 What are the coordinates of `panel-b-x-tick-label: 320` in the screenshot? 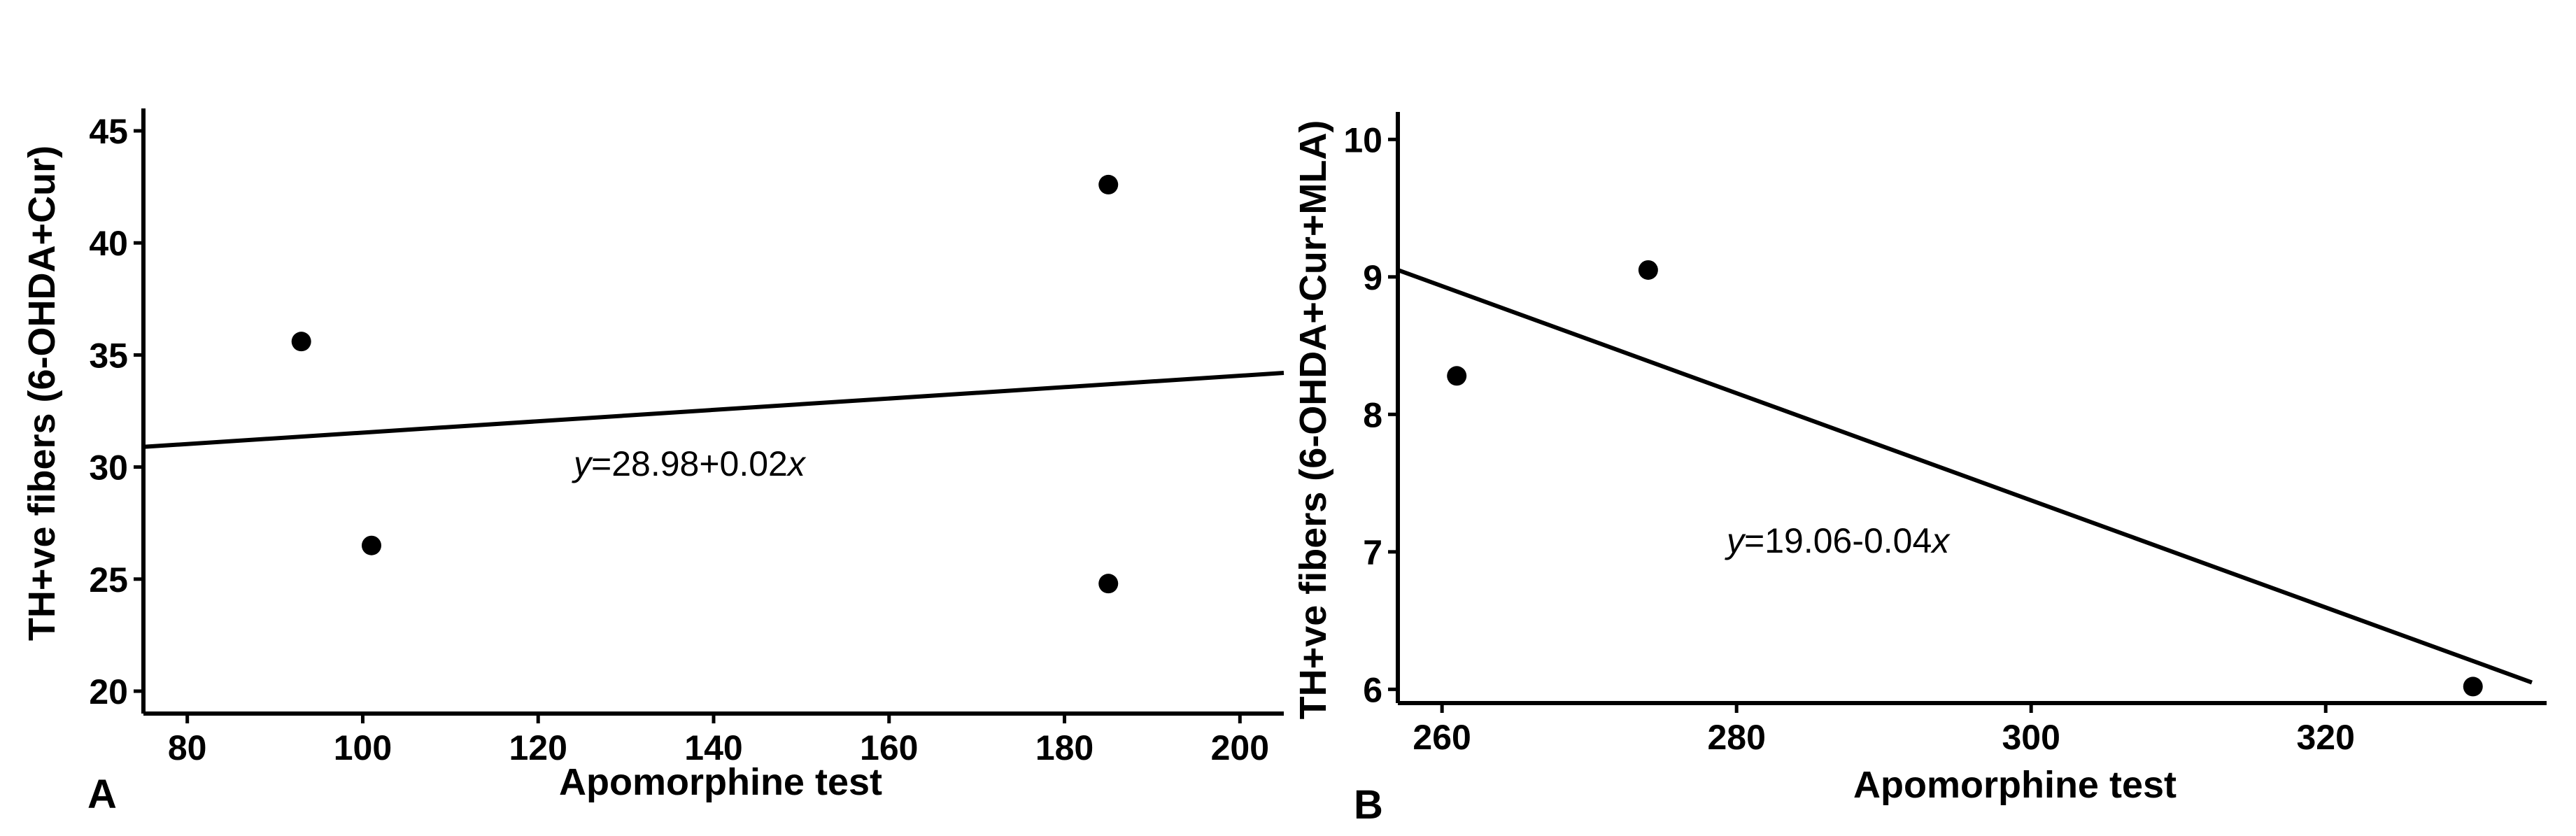 It's located at (2326, 737).